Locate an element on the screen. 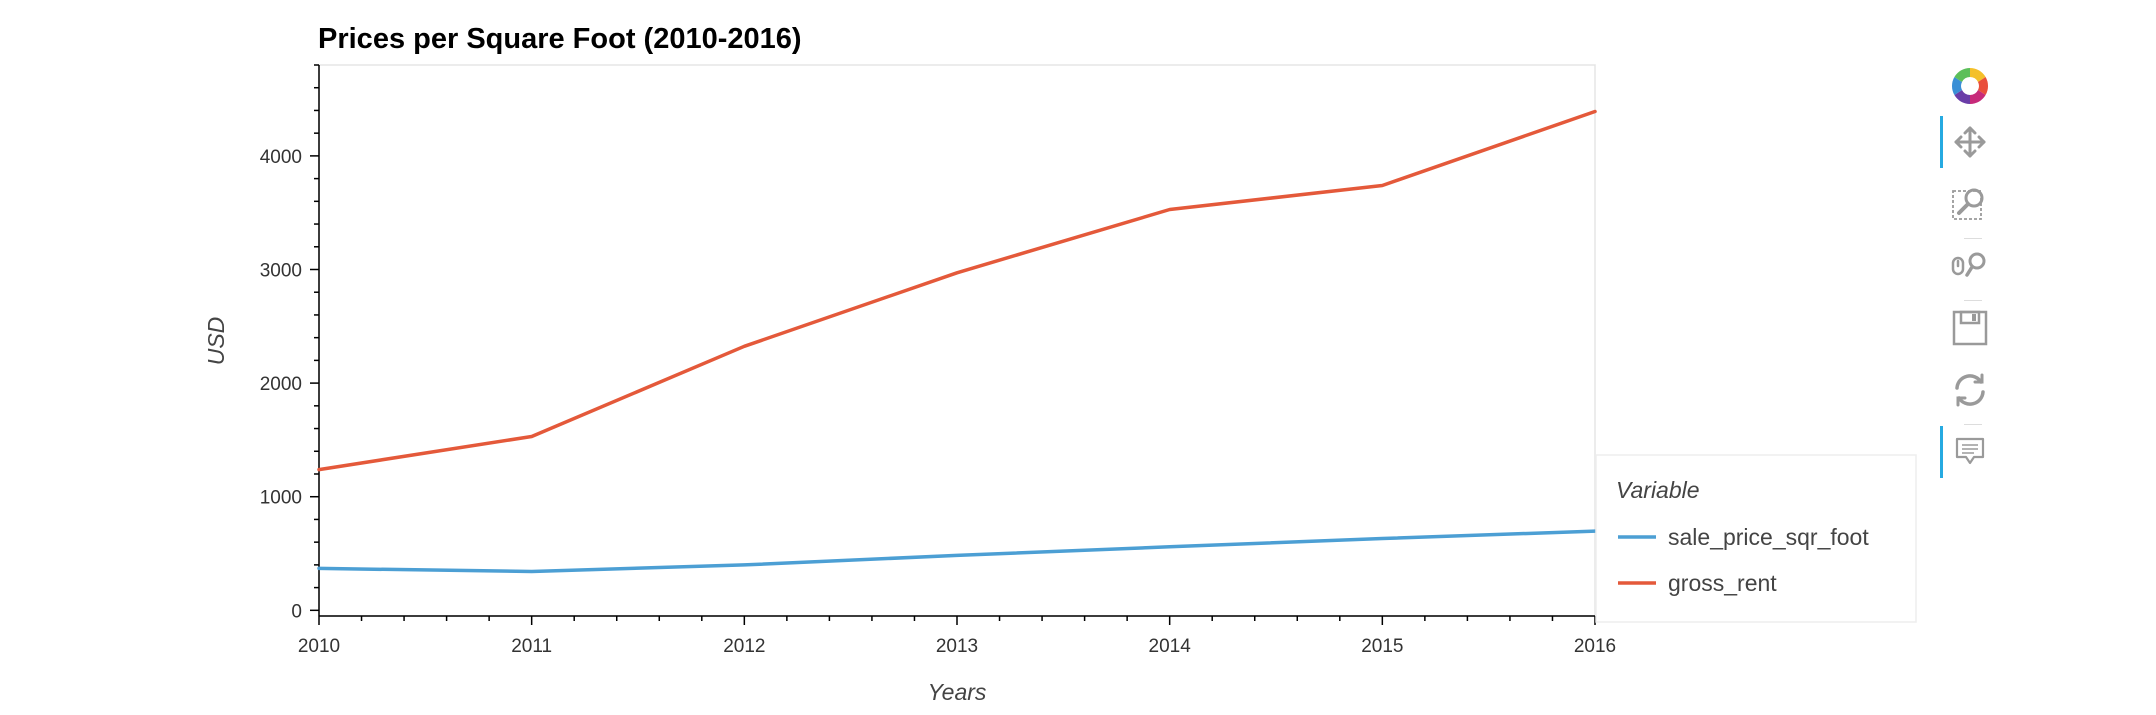 The height and width of the screenshot is (715, 2156). x-tick-label: 2015 is located at coordinates (1382, 646).